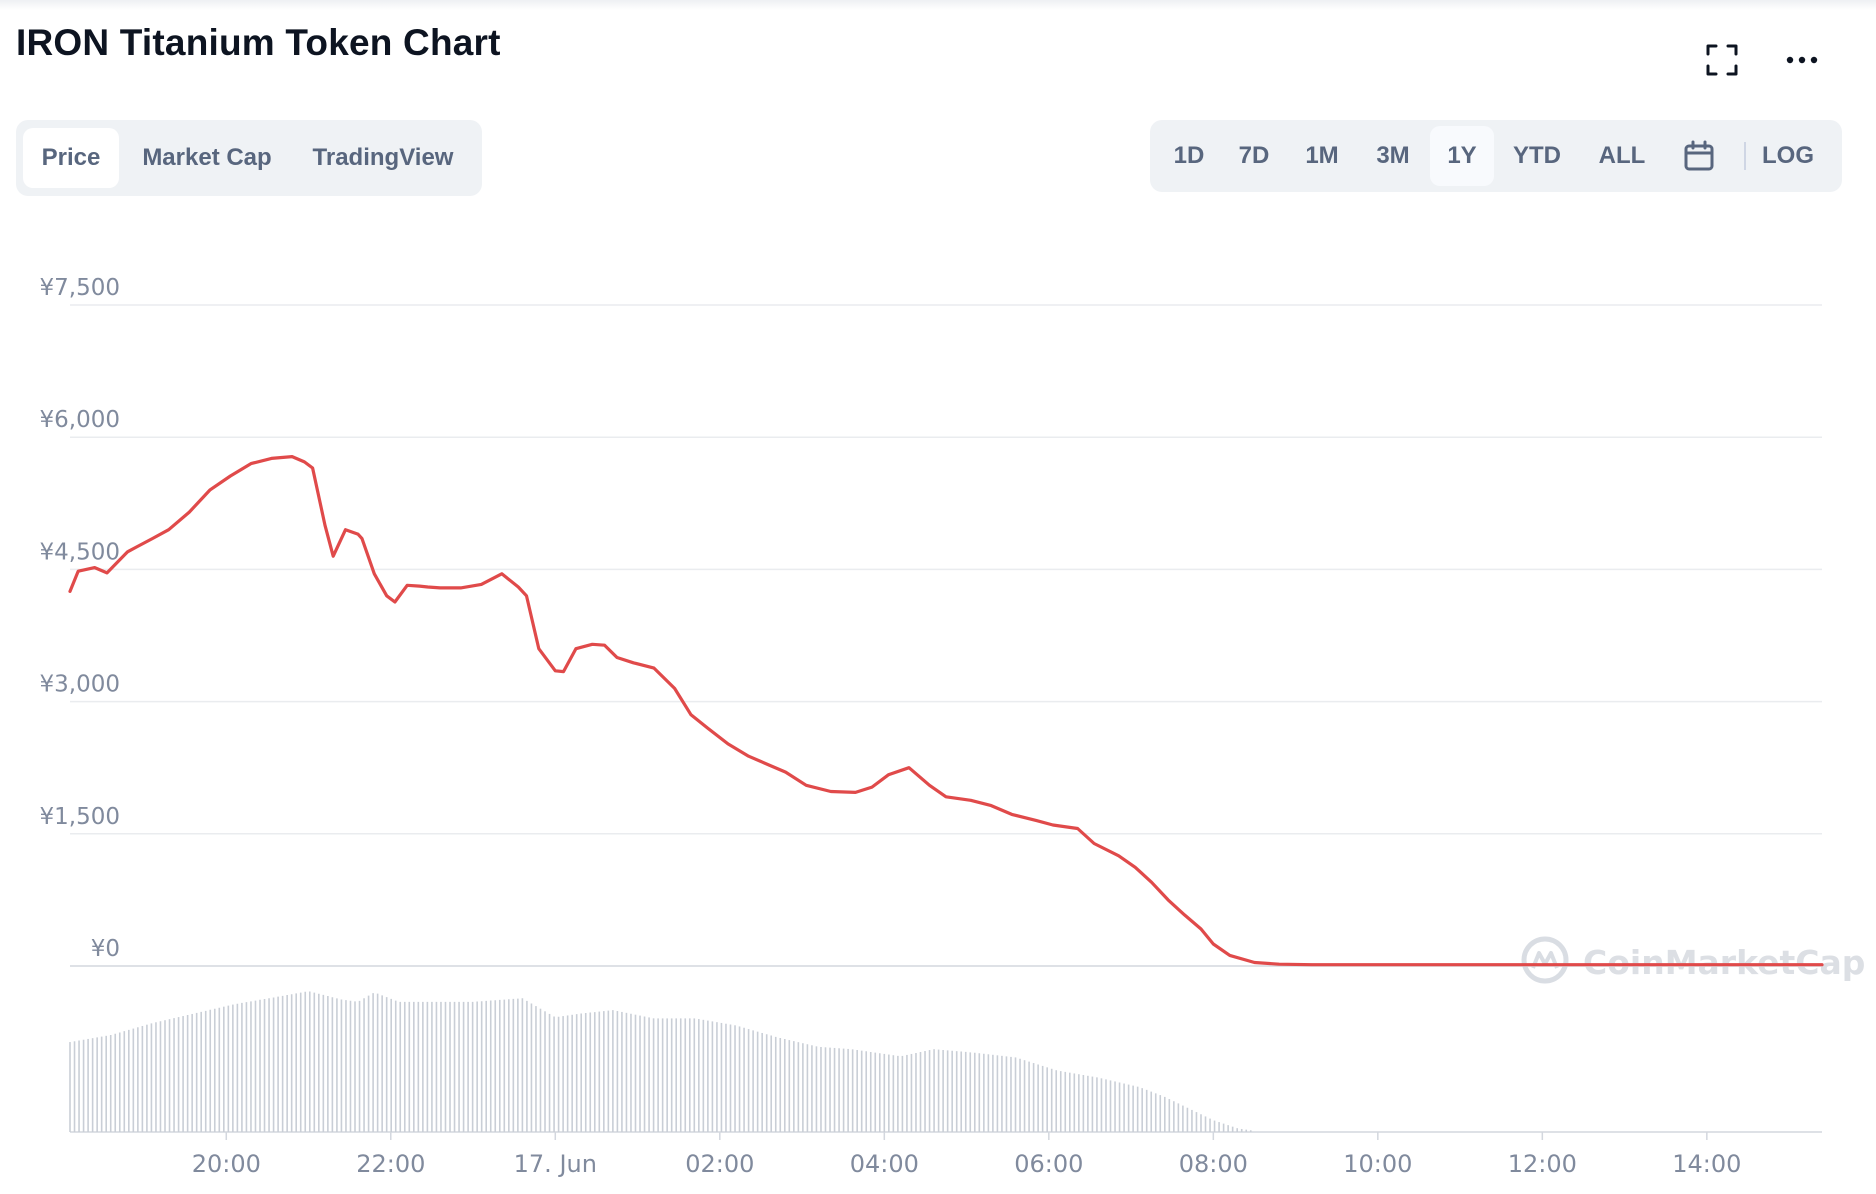 This screenshot has height=1194, width=1876. What do you see at coordinates (884, 1164) in the screenshot?
I see `x-tick-label: 04:00` at bounding box center [884, 1164].